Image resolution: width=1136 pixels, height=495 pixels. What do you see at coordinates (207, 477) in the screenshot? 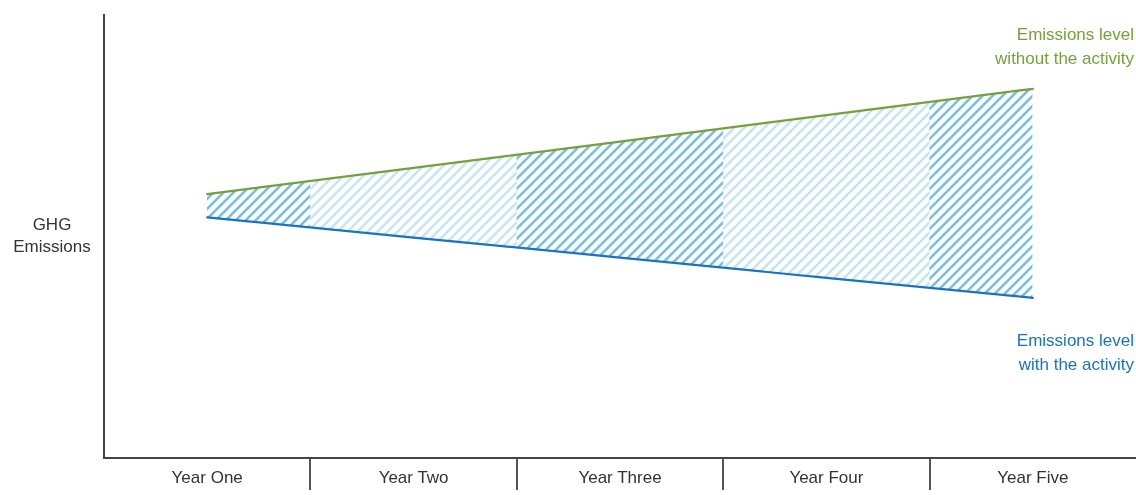
I see `x-tick-label: Year One` at bounding box center [207, 477].